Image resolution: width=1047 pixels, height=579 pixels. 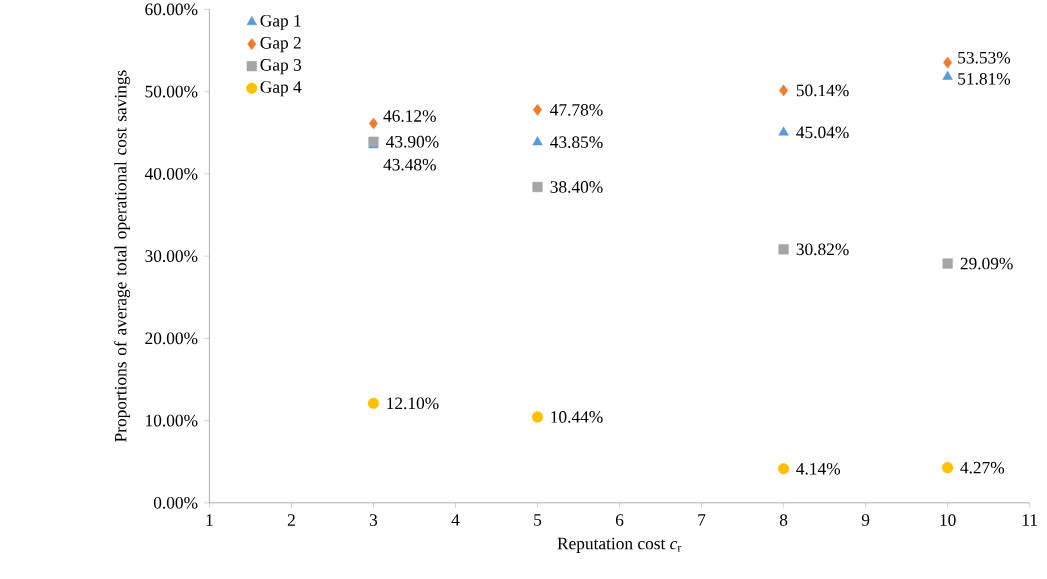 I want to click on data-label: 46.12%, so click(x=409, y=116).